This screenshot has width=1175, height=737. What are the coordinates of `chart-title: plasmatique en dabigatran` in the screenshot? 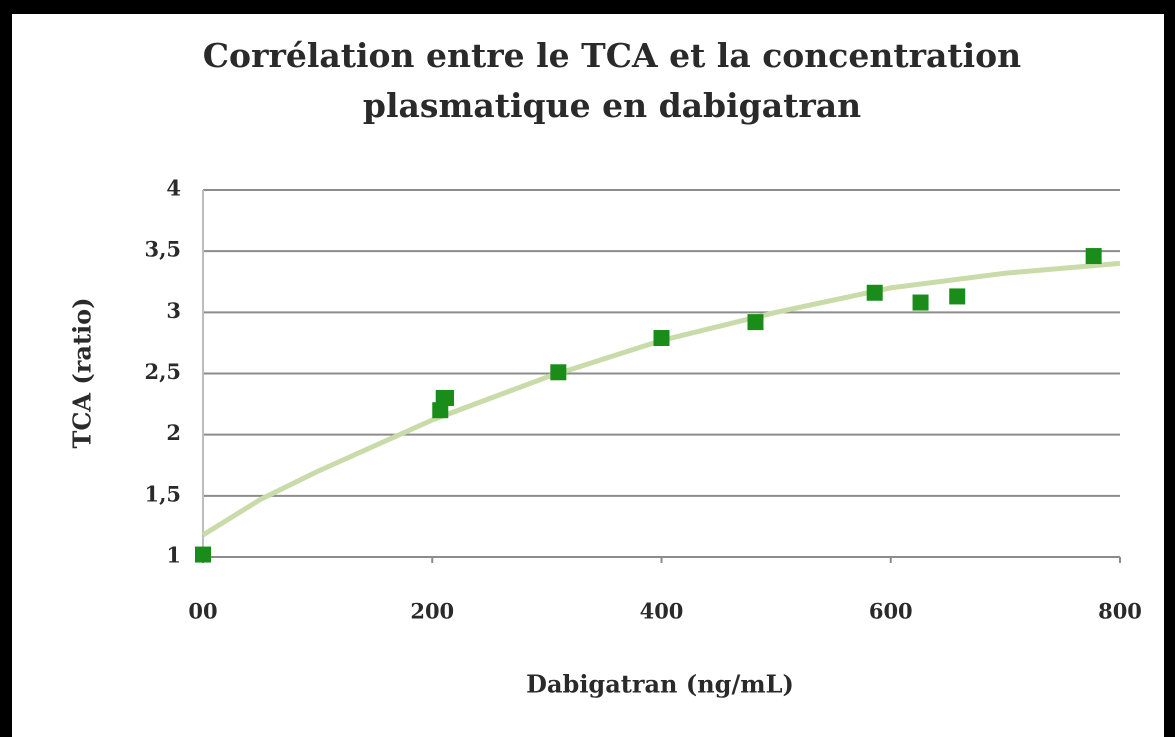 It's located at (612, 105).